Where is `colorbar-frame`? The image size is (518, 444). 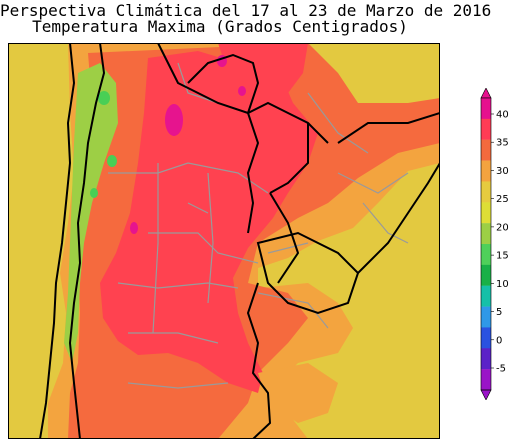
colorbar-frame is located at coordinates (486, 244).